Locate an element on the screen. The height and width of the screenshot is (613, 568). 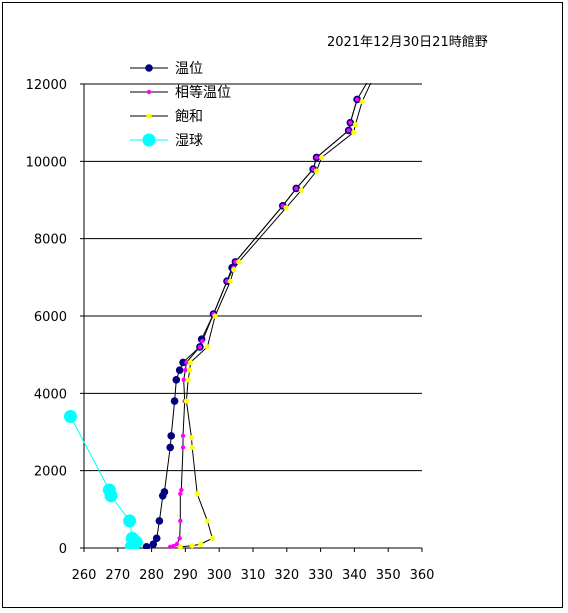
x-tick-label: 320 is located at coordinates (286, 575).